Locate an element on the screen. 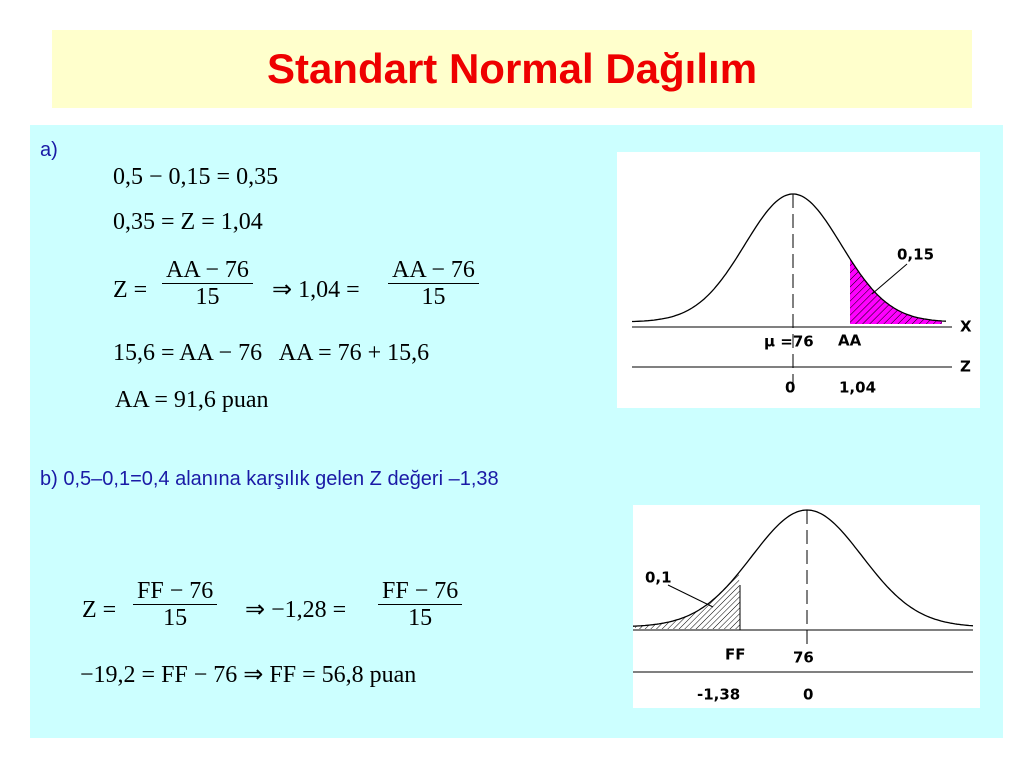  z-label: 1,04 is located at coordinates (857, 388).